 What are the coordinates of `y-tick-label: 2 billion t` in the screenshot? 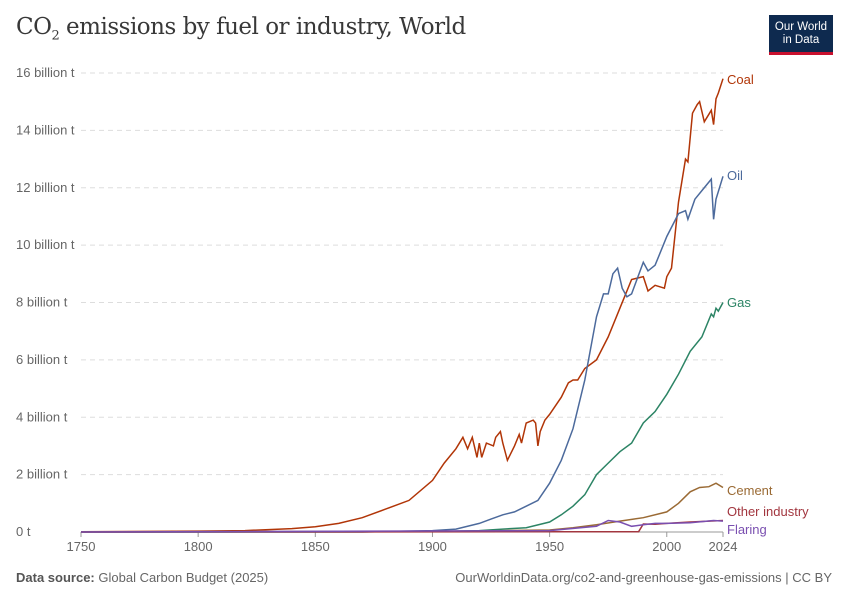 It's located at (42, 474).